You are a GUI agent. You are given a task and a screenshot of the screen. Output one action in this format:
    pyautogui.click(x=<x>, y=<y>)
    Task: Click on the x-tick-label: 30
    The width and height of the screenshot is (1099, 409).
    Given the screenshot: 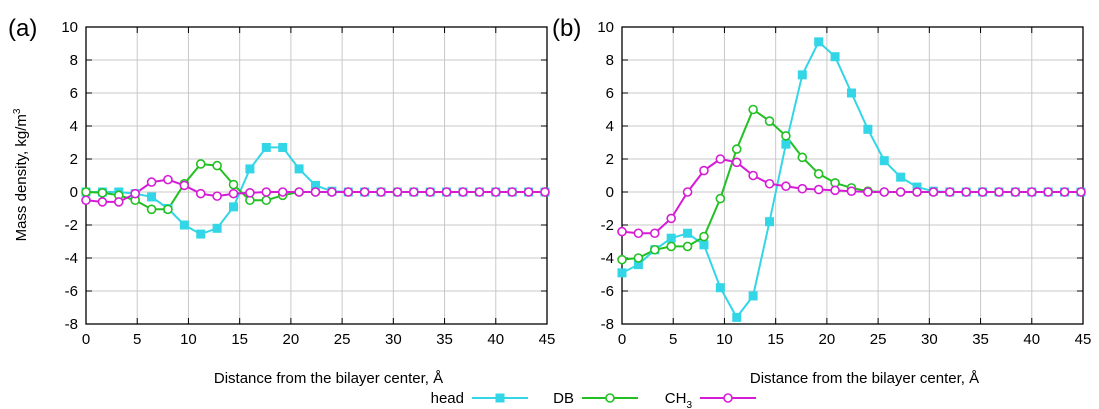 What is the action you would take?
    pyautogui.click(x=929, y=339)
    